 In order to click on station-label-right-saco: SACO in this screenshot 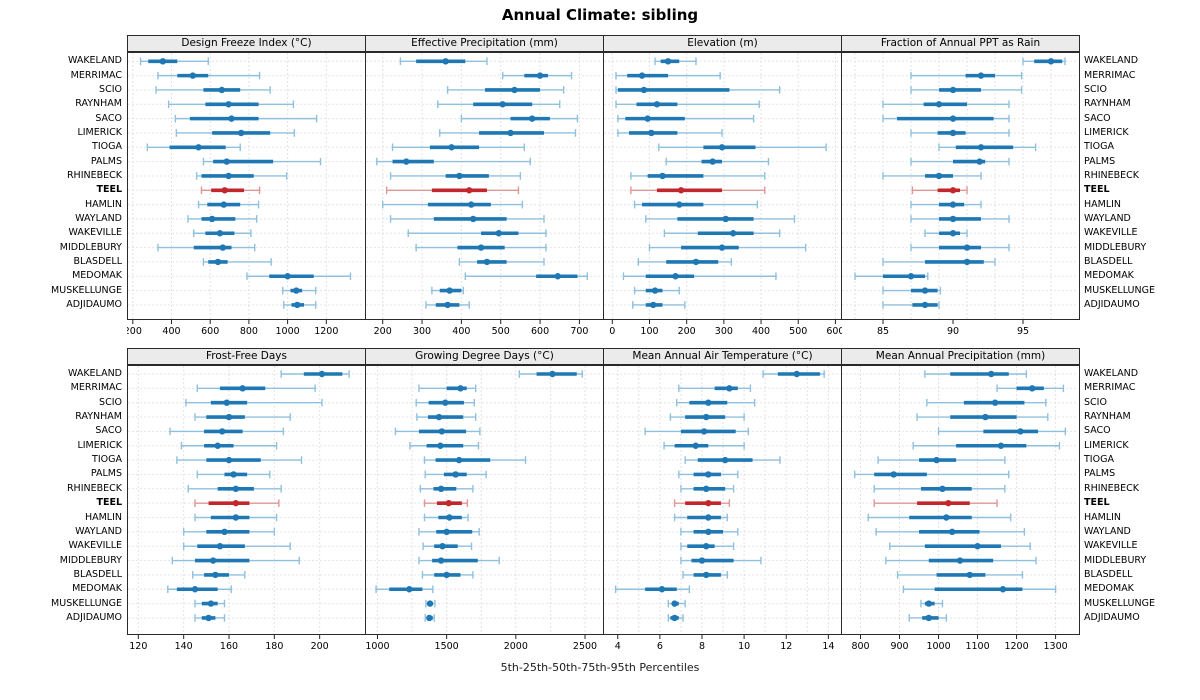, I will do `click(1097, 431)`.